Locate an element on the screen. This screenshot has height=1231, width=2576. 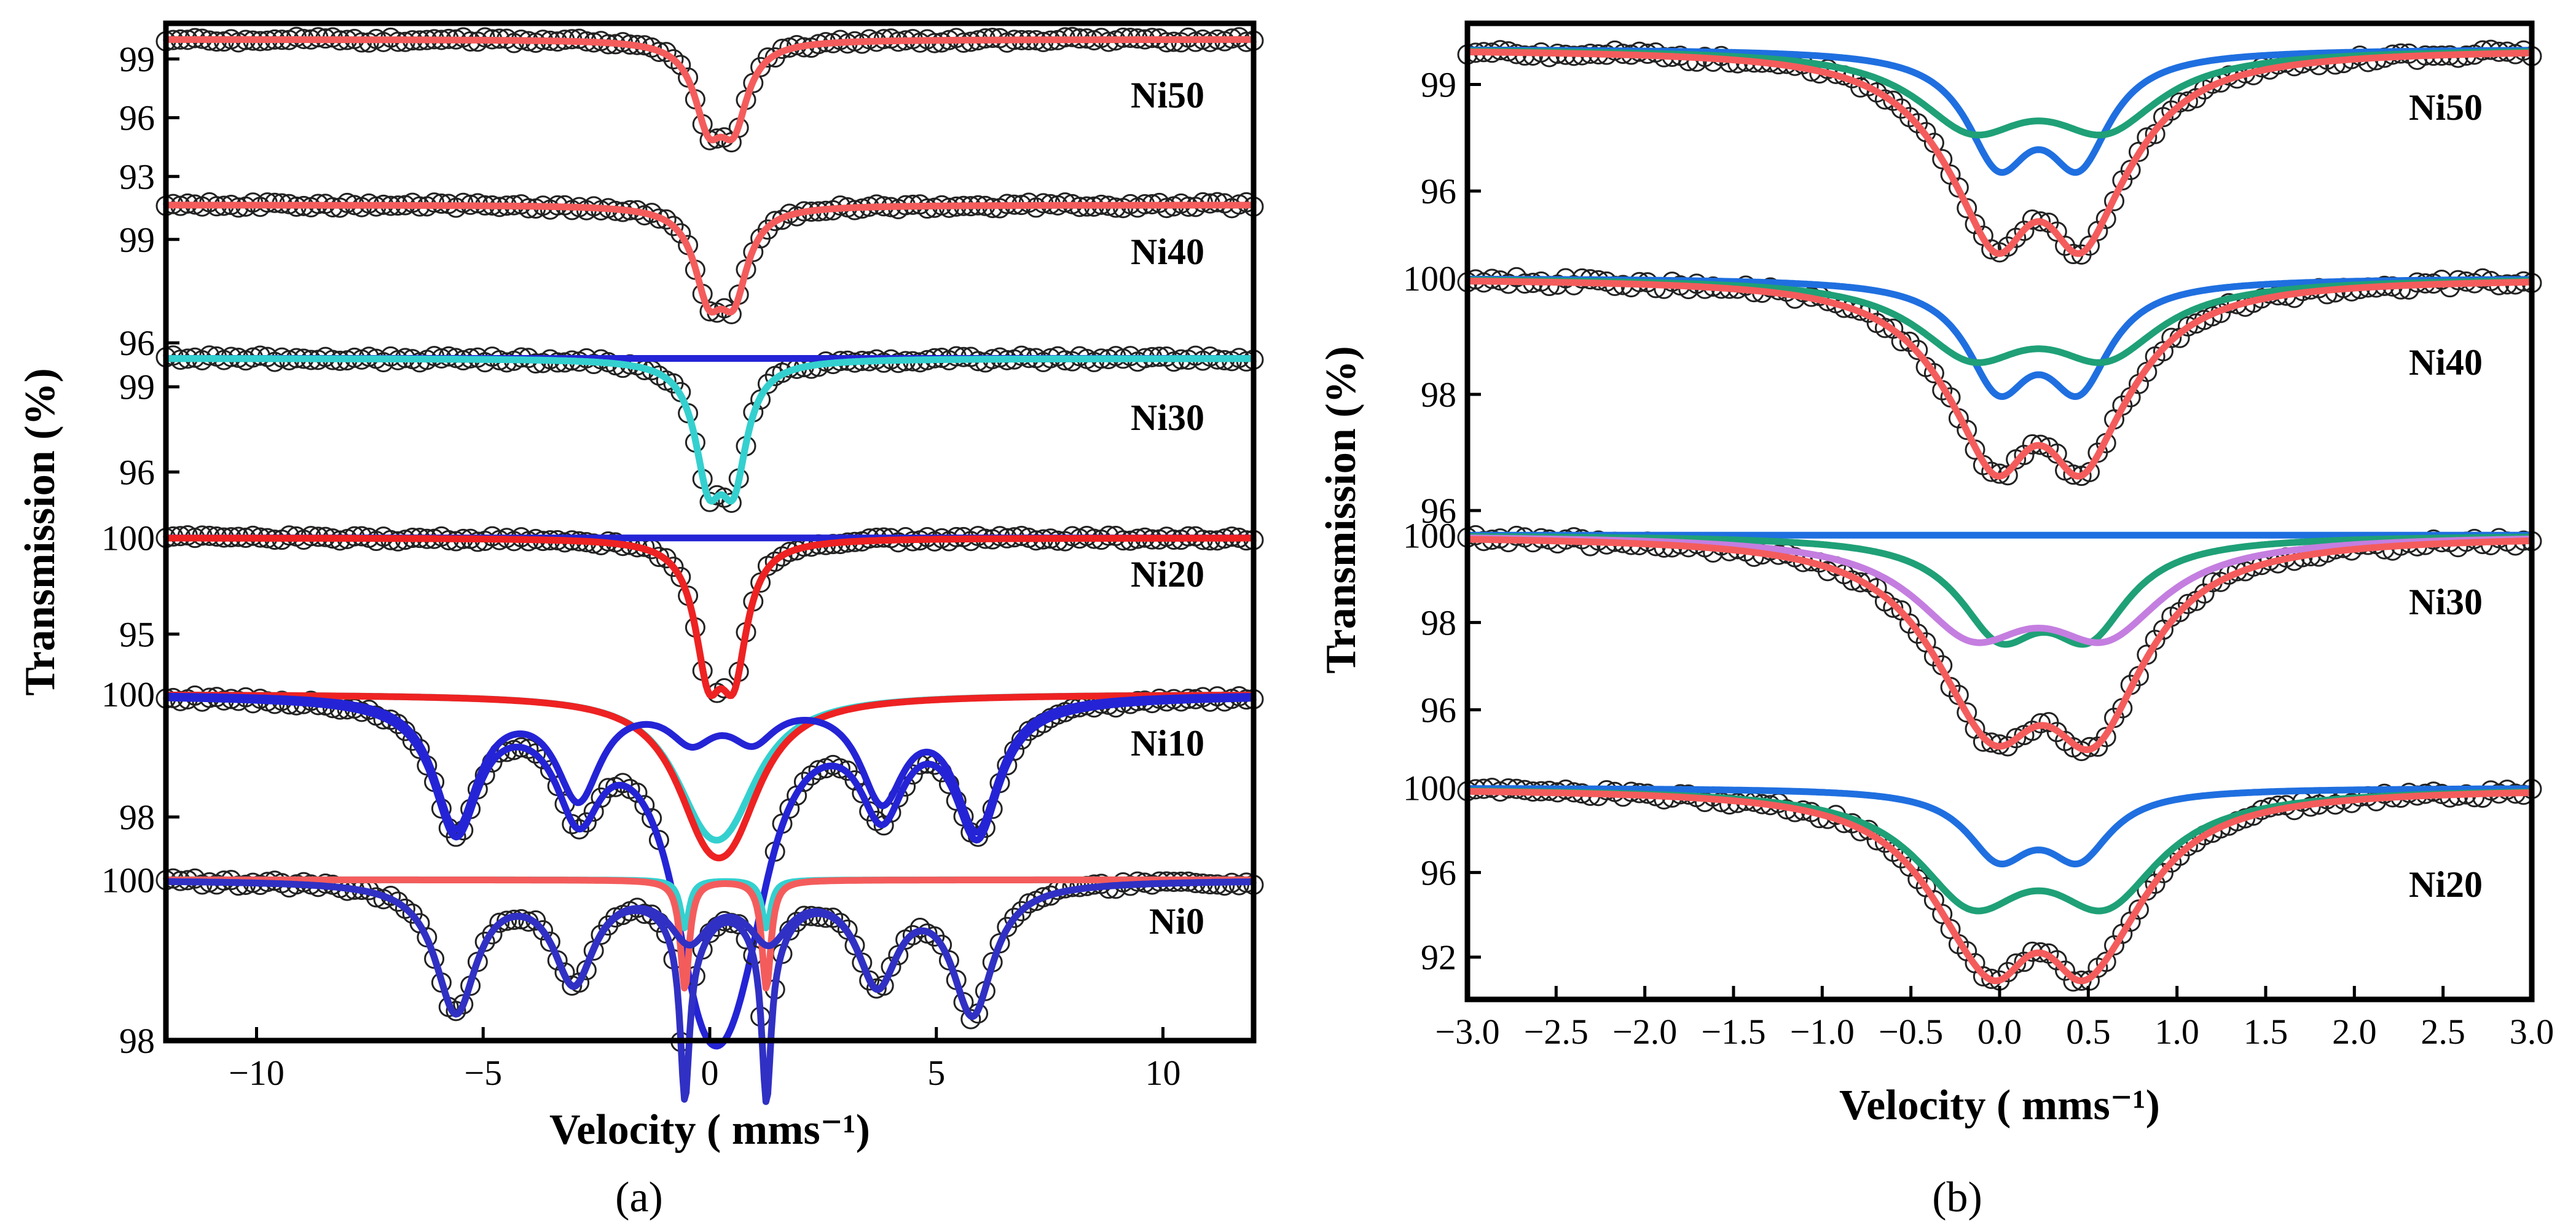
x-tick-label: 5 is located at coordinates (936, 1073).